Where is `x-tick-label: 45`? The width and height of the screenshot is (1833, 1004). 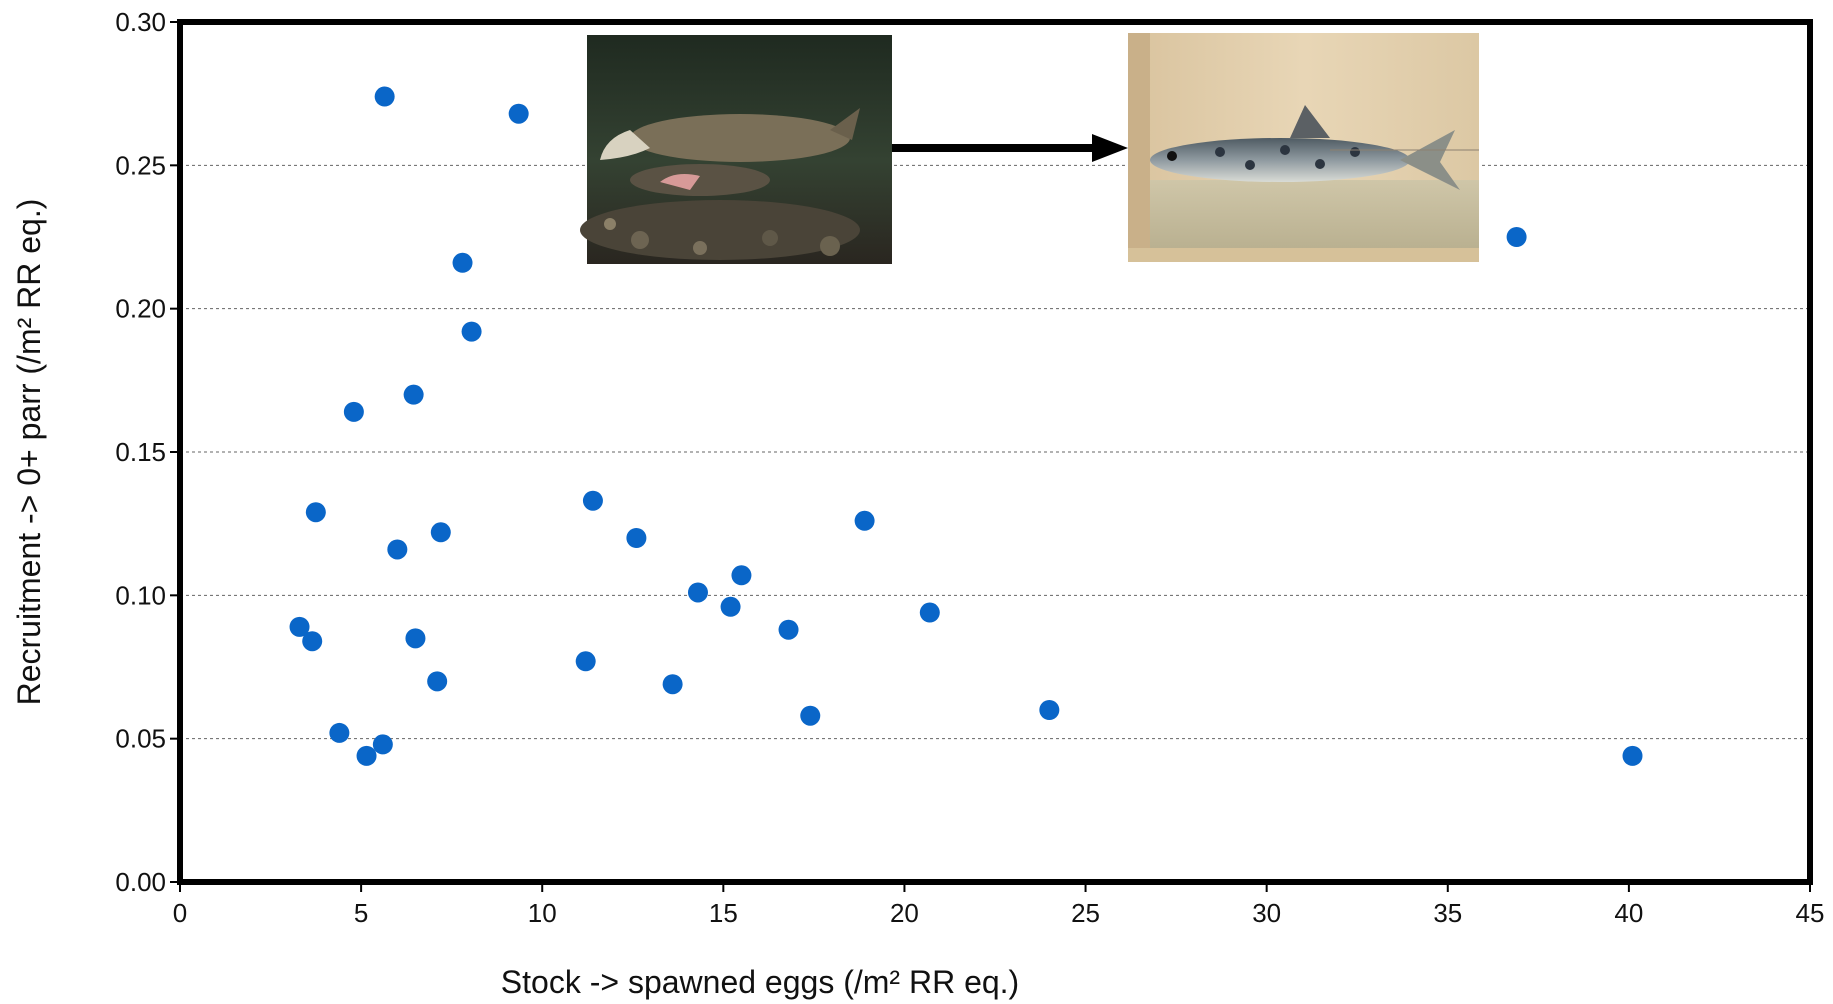 x-tick-label: 45 is located at coordinates (1810, 913).